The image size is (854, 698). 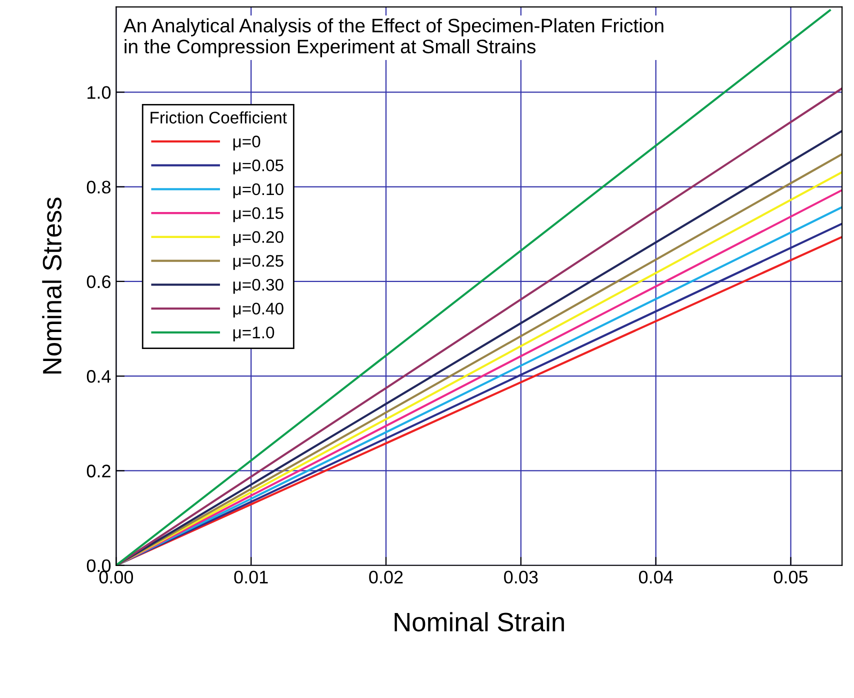 I want to click on y-tick-label: 0.8, so click(x=98, y=187).